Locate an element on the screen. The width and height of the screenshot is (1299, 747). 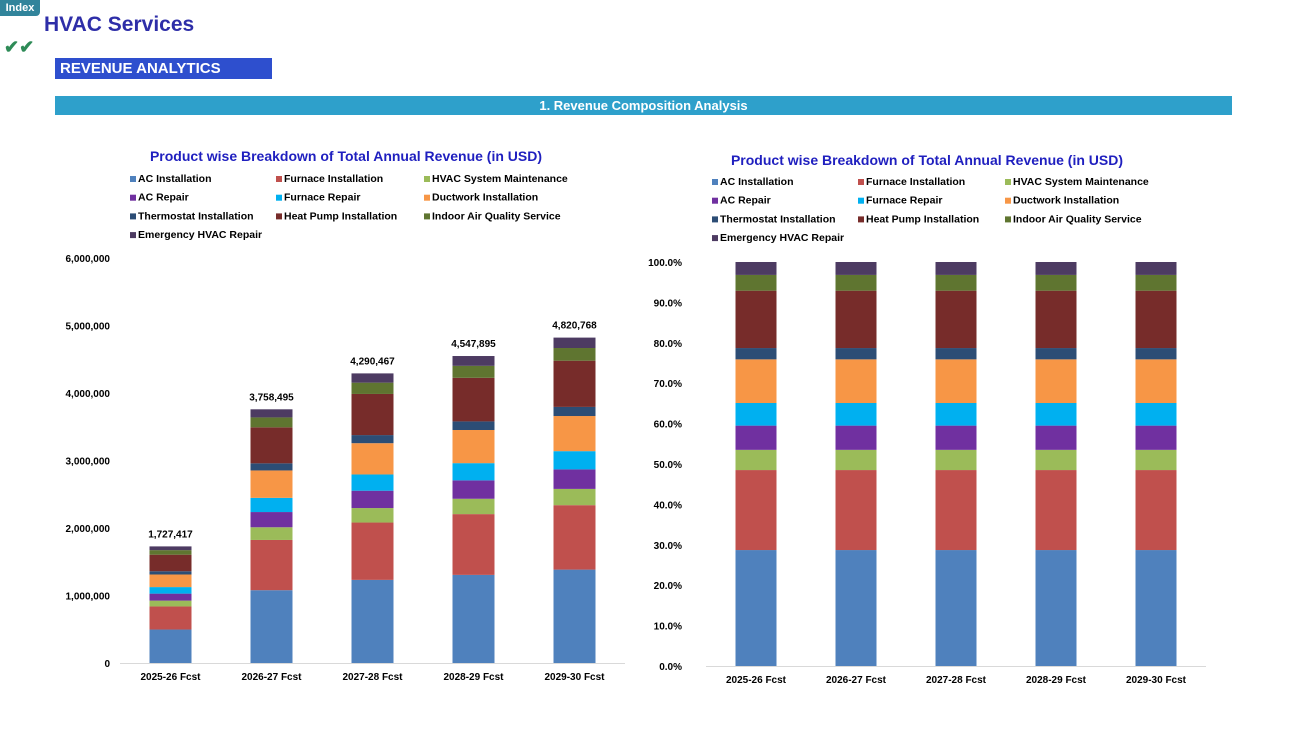
x-tick-label: 2029-30 Fcst is located at coordinates (574, 677).